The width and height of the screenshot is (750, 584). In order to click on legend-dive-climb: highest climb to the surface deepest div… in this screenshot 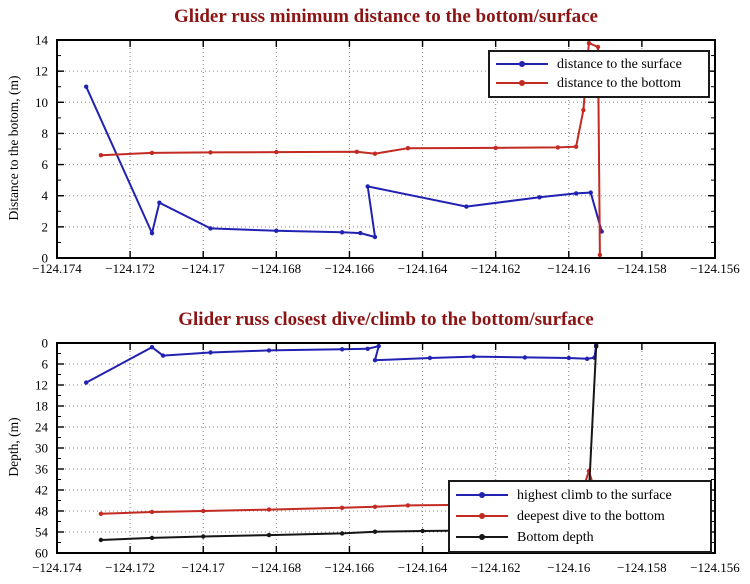, I will do `click(580, 516)`.